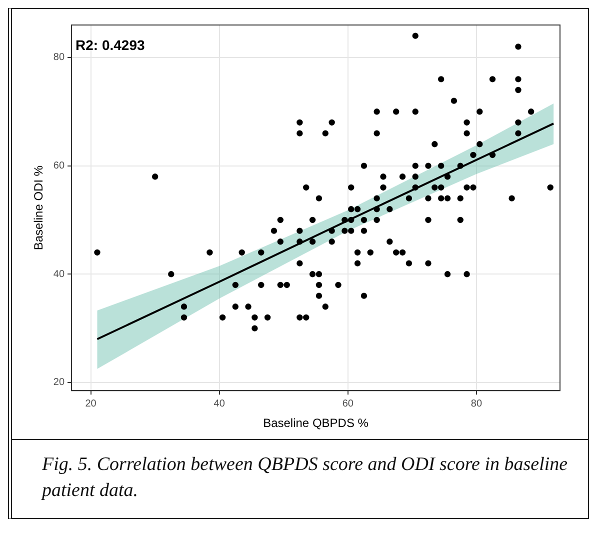  Describe the element at coordinates (59, 274) in the screenshot. I see `y-tick-label: 40` at that location.